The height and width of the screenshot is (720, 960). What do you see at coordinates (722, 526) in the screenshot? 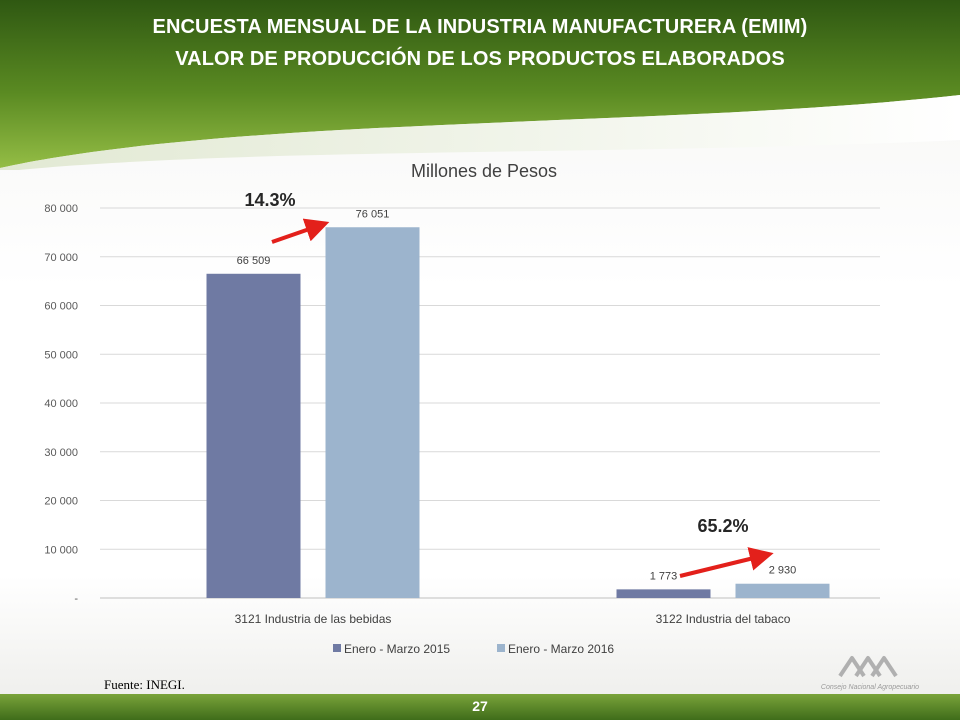
I see `growth-annotation-tabaco: 65.2%` at bounding box center [722, 526].